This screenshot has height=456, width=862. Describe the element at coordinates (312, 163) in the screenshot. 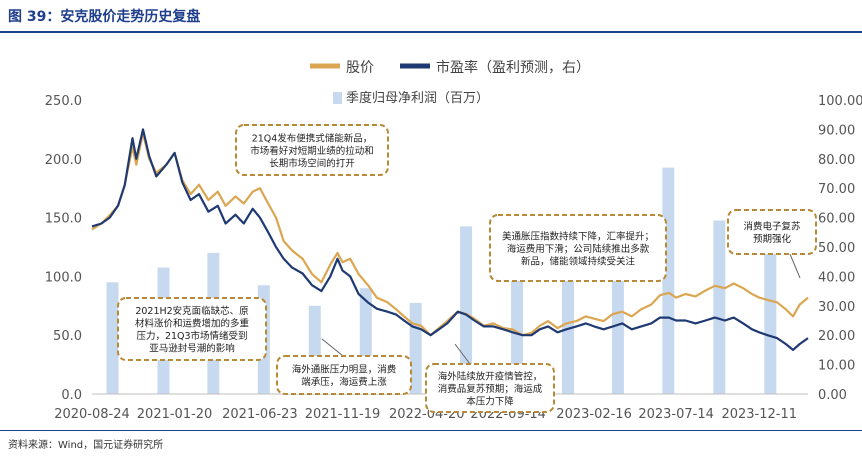

I see `annotation-text: 长期市场空间的打开` at that location.